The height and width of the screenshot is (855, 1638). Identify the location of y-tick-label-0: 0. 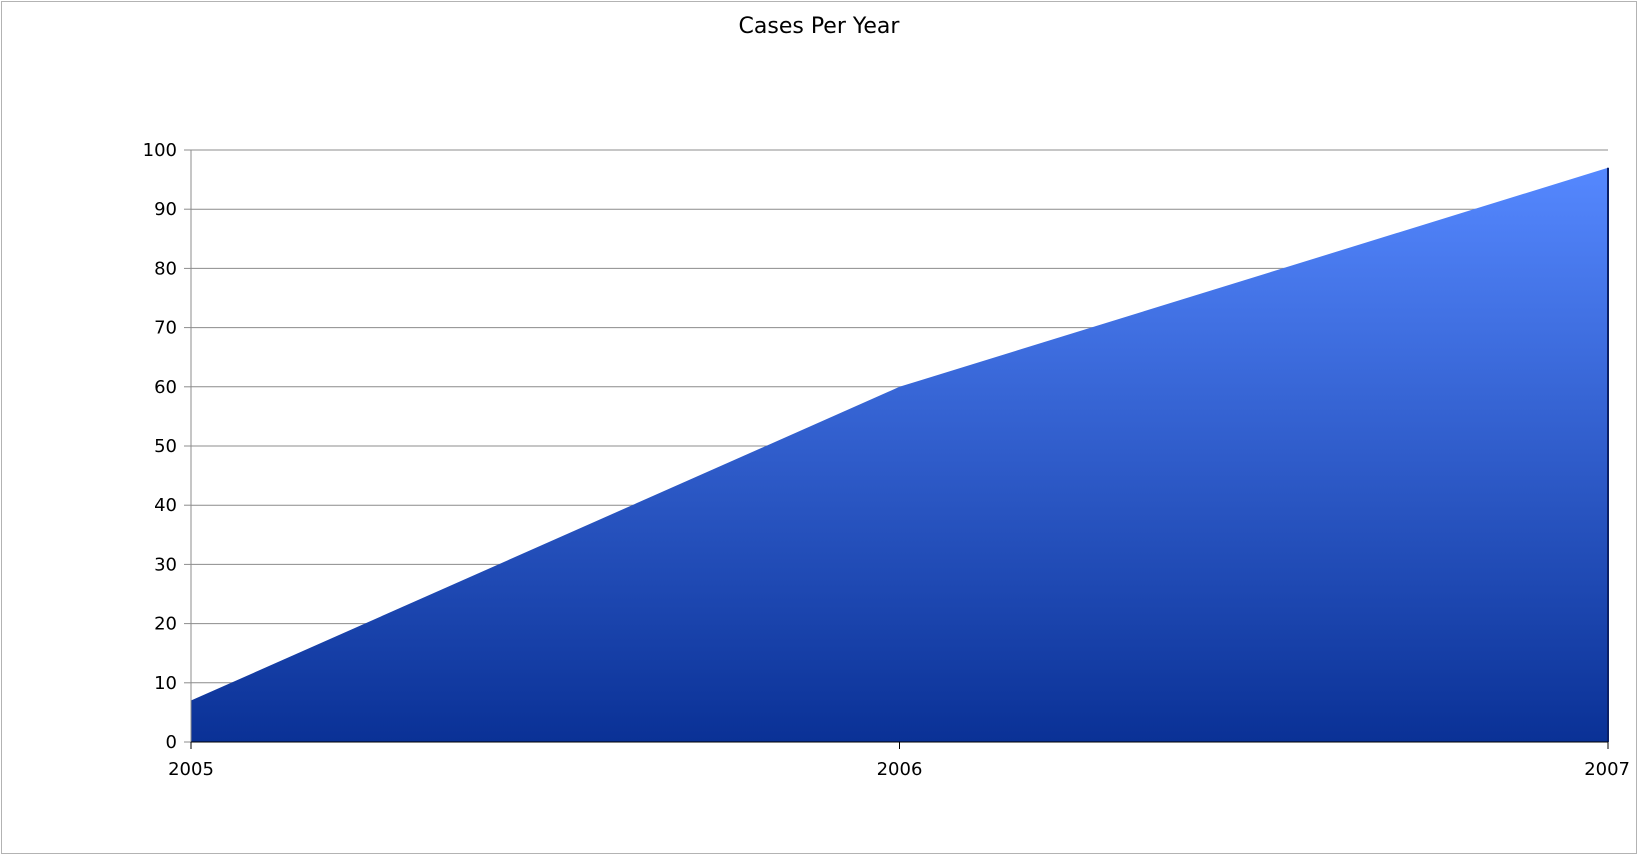
(171, 742).